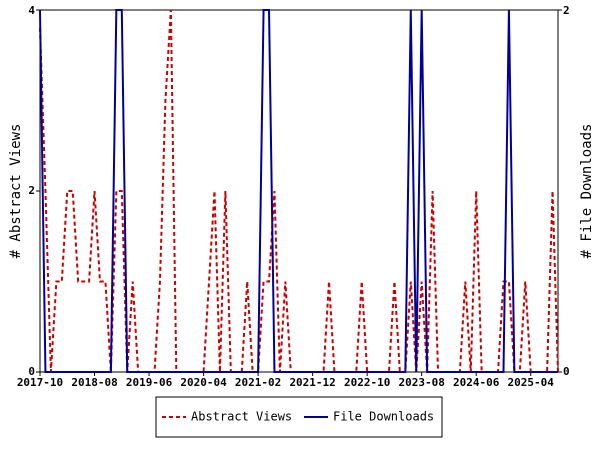 The image size is (600, 450). What do you see at coordinates (587, 191) in the screenshot?
I see `y2-axis-label: # File Downloads` at bounding box center [587, 191].